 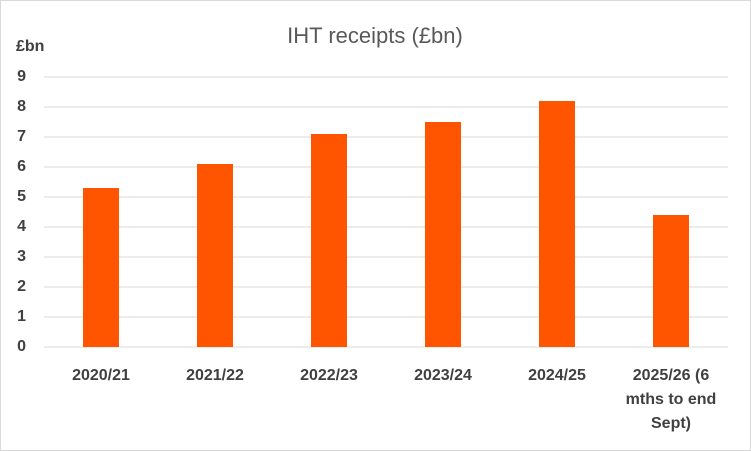 What do you see at coordinates (21, 196) in the screenshot?
I see `y-tick-label: 5` at bounding box center [21, 196].